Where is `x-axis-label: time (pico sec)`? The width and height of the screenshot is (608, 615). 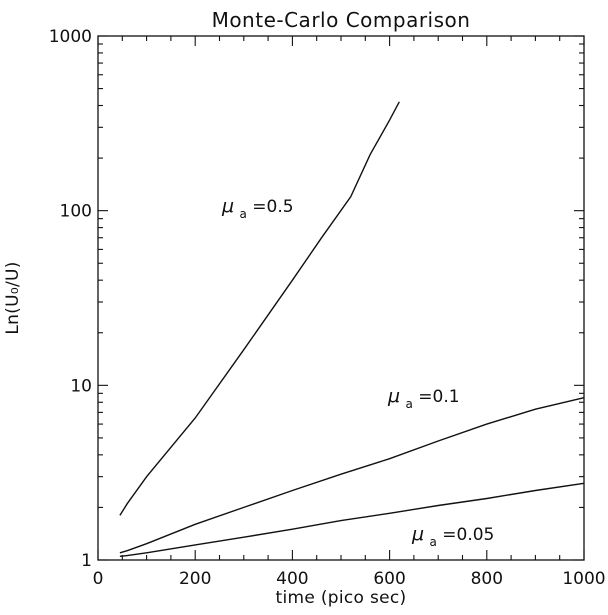
x-axis-label: time (pico sec) is located at coordinates (341, 598).